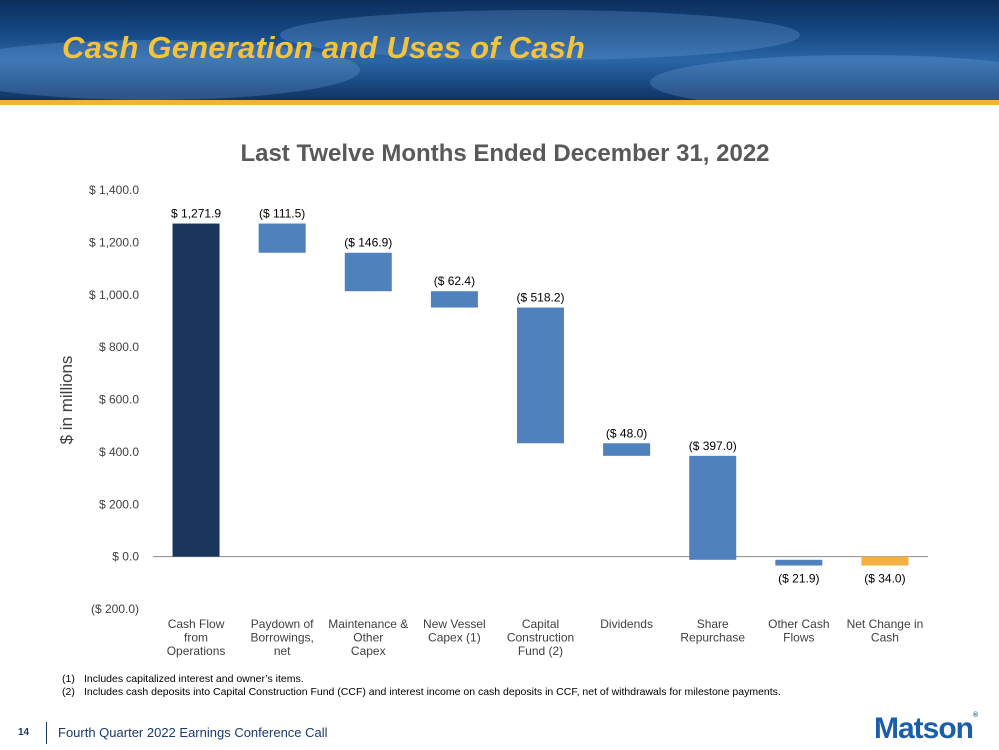 The width and height of the screenshot is (999, 750). What do you see at coordinates (885, 638) in the screenshot?
I see `x-tick-label-9: Cash` at bounding box center [885, 638].